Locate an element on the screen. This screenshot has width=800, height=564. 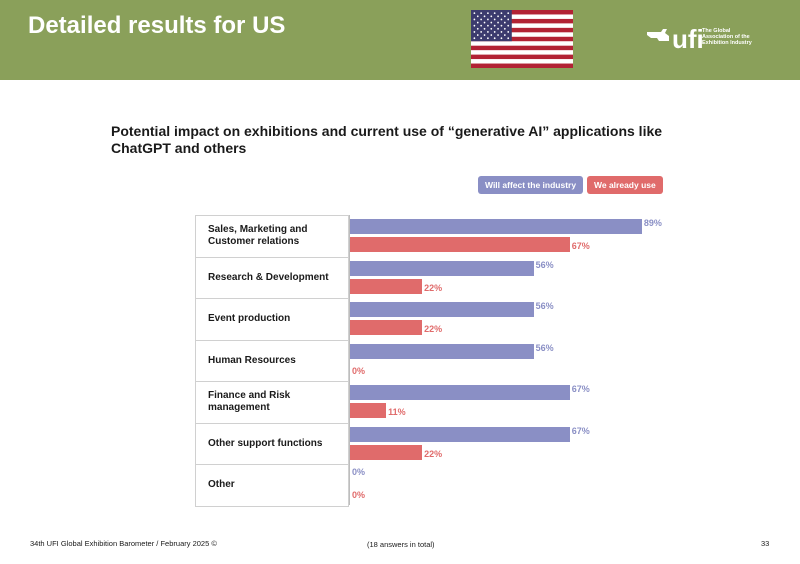
category-label: Sales, Marketing and Customer relations is located at coordinates (258, 236).